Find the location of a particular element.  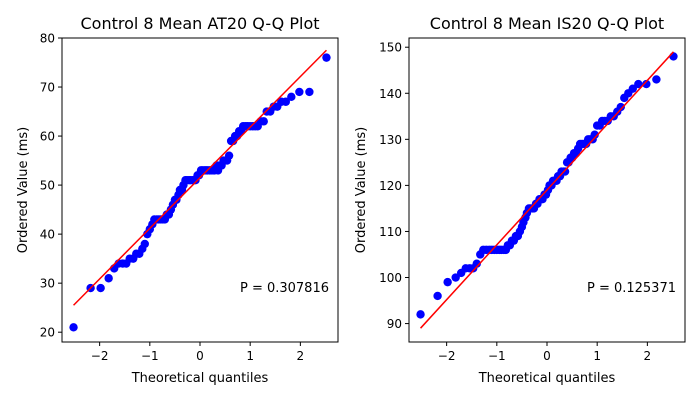

chart-title: Control 8 Mean IS20 Q-Q Plot is located at coordinates (547, 23).